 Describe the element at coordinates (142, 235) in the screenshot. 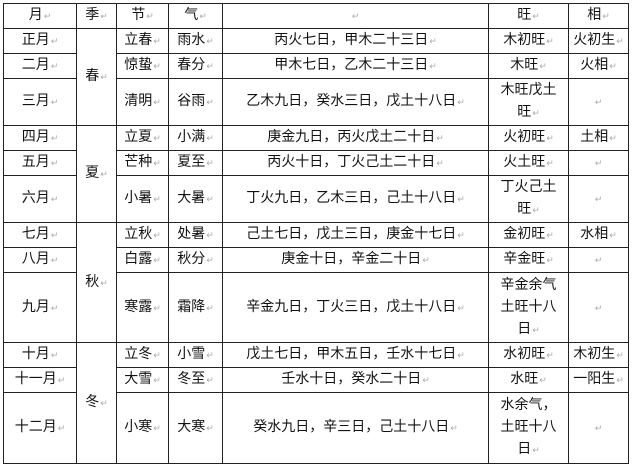

I see `jie-cell: 立秋` at that location.